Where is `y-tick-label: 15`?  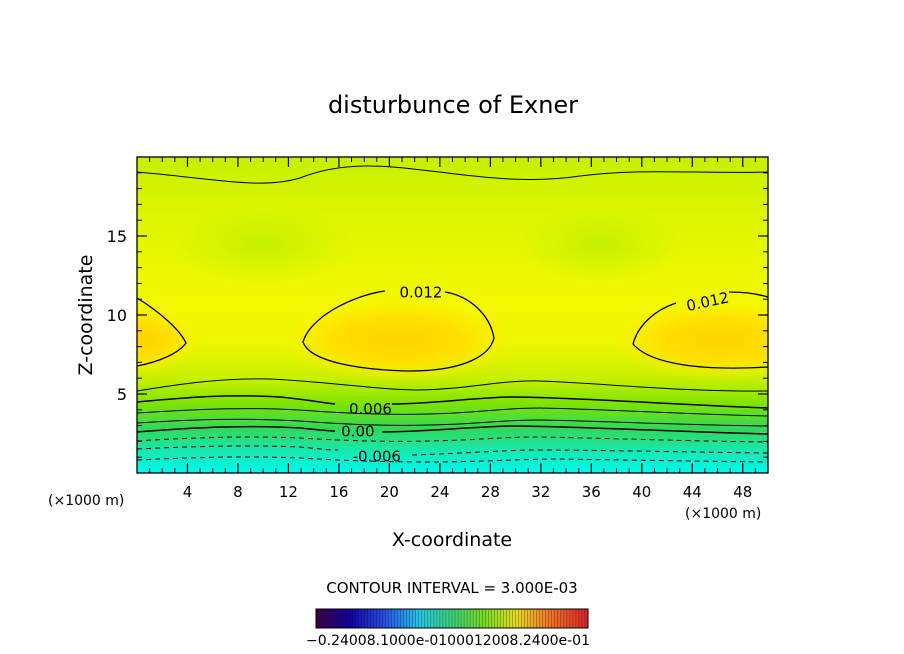
y-tick-label: 15 is located at coordinates (117, 236).